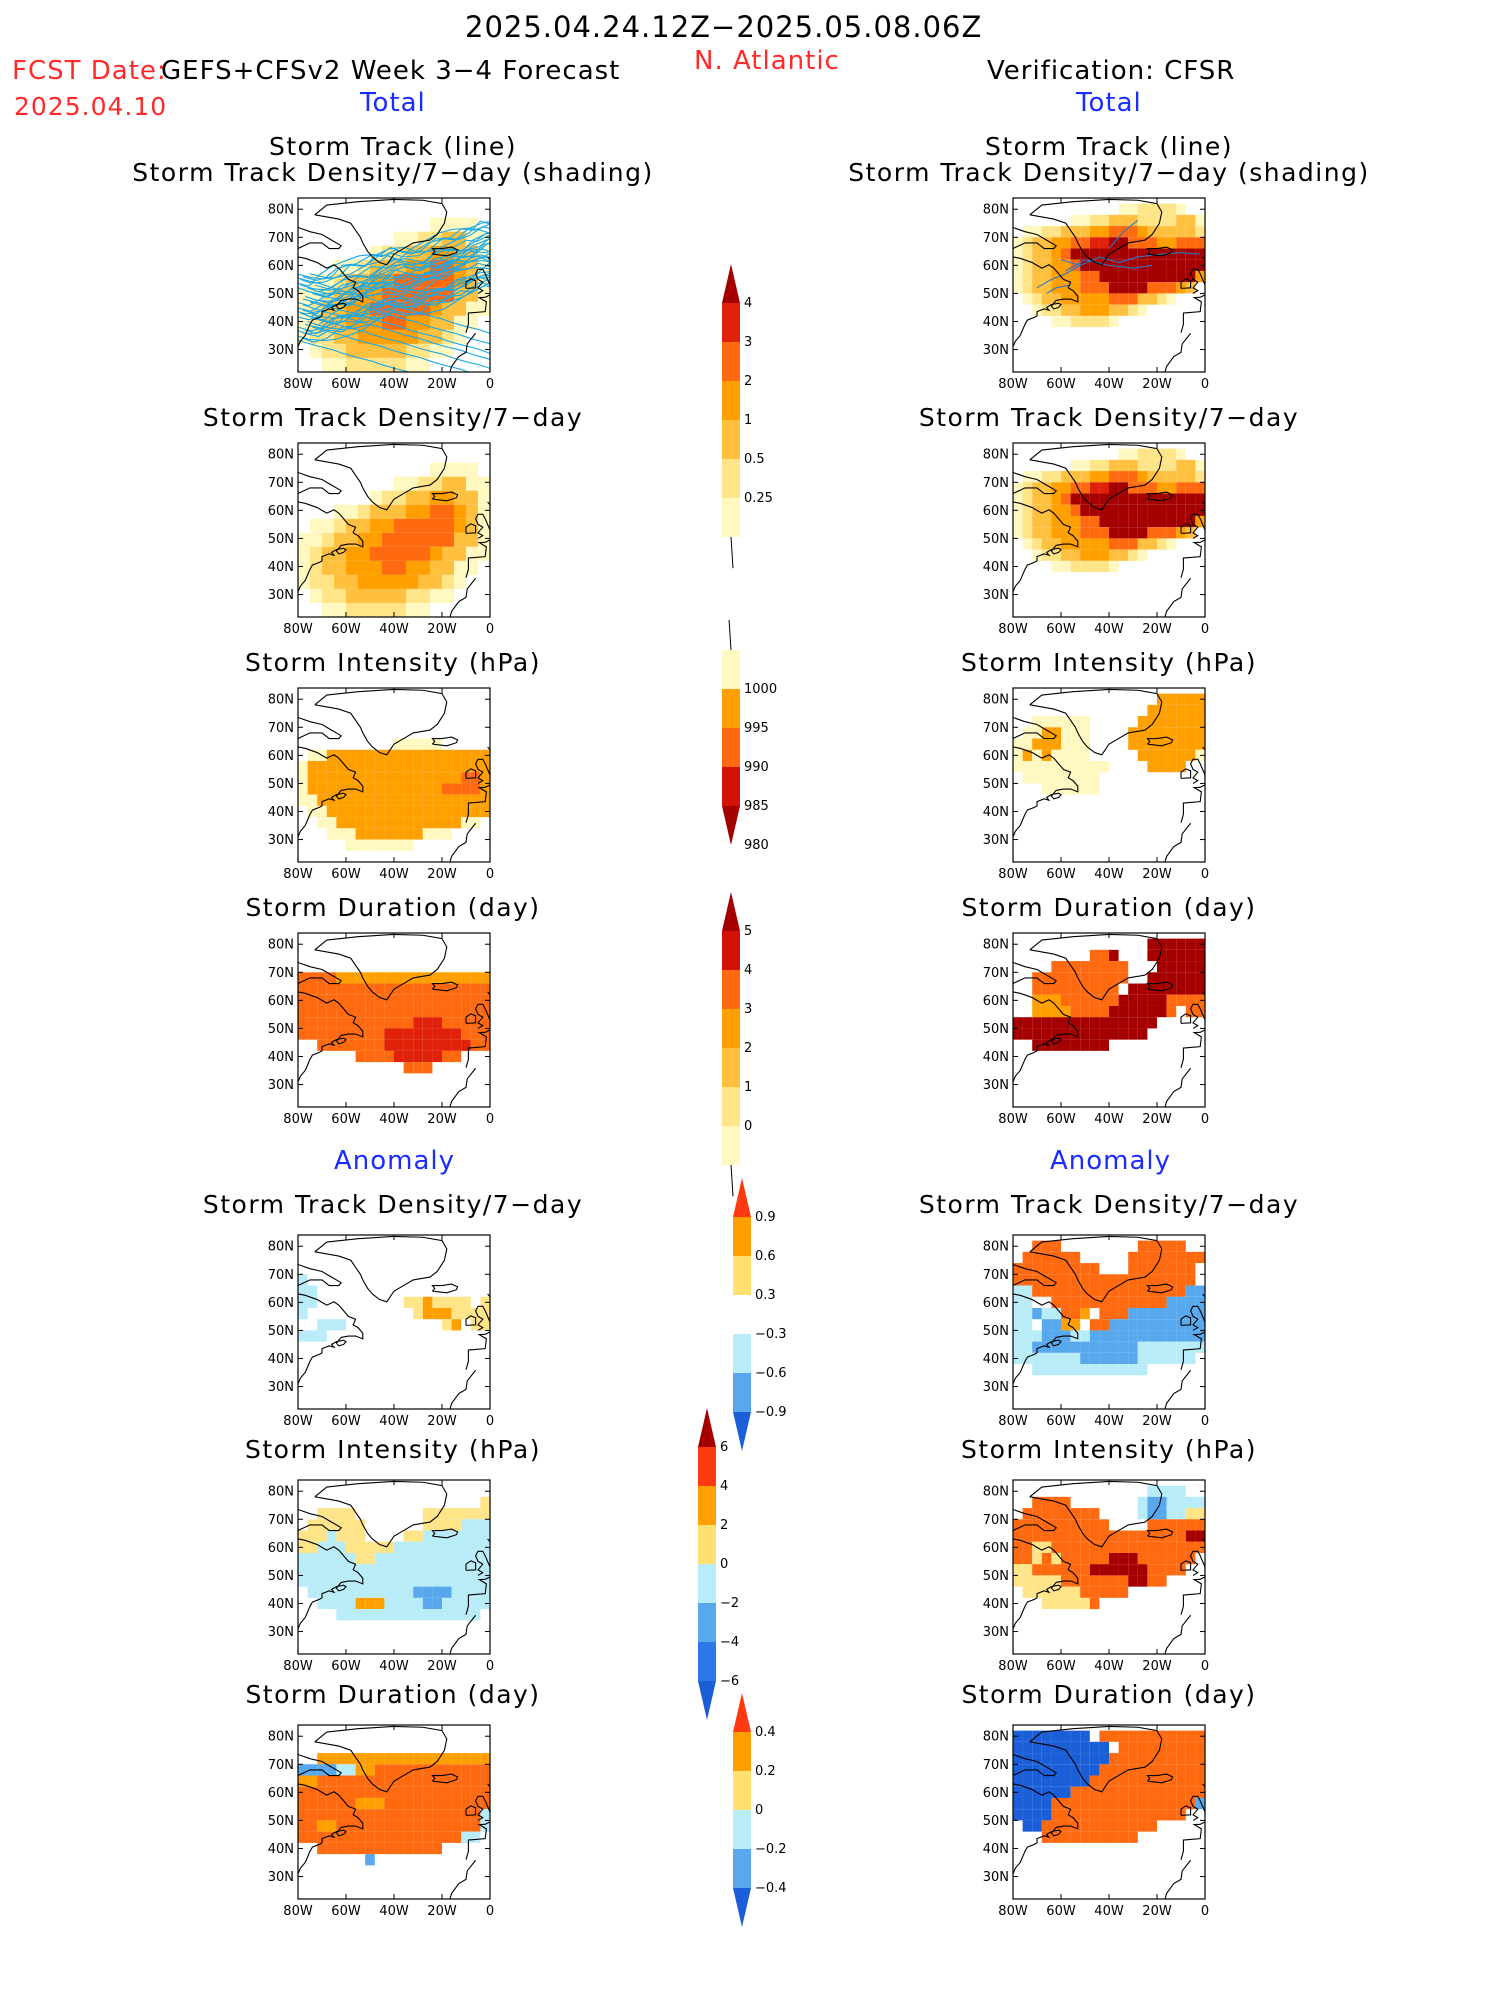 The width and height of the screenshot is (1487, 1991). I want to click on lat-tick-label: 50N, so click(281, 1821).